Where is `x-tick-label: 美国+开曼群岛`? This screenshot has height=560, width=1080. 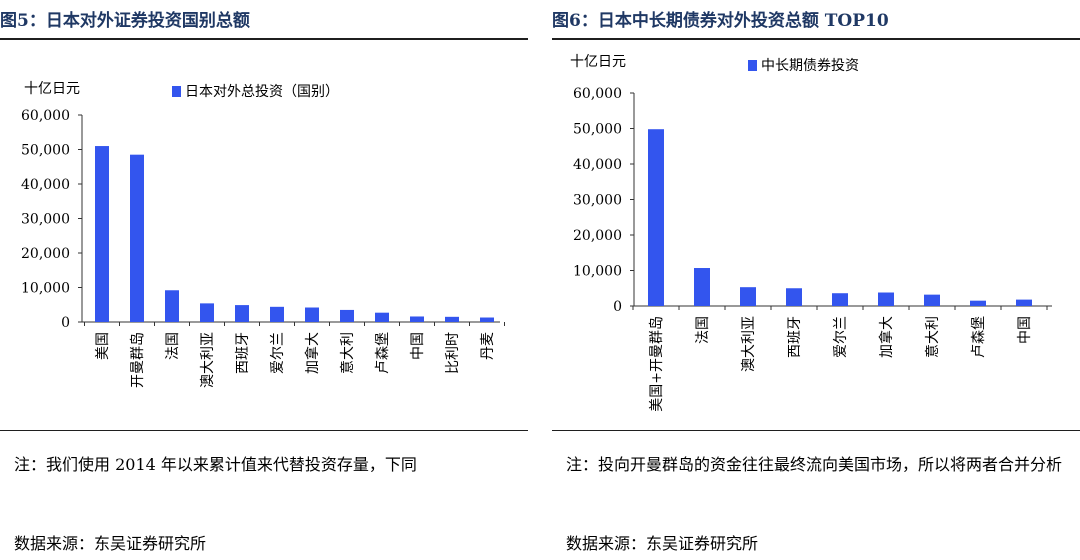
x-tick-label: 美国+开曼群岛 is located at coordinates (657, 364).